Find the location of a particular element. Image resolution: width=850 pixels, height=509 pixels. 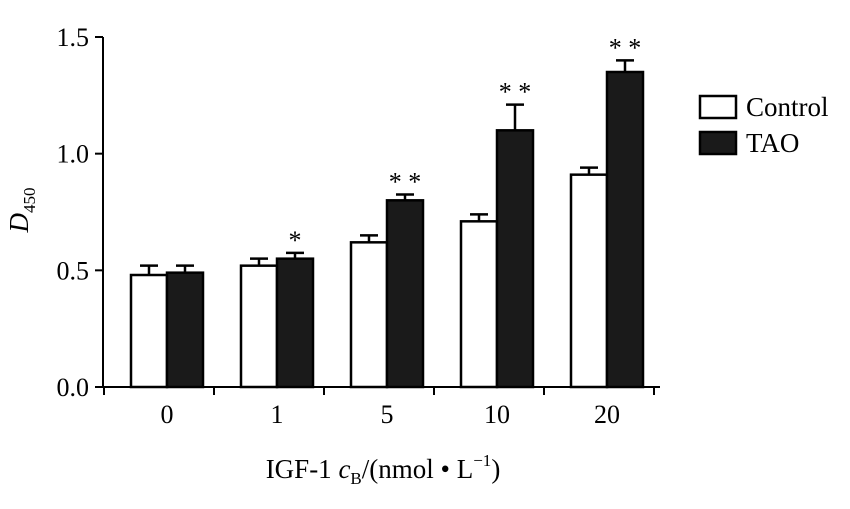

y-axis-label-sub: 450 is located at coordinates (29, 201).